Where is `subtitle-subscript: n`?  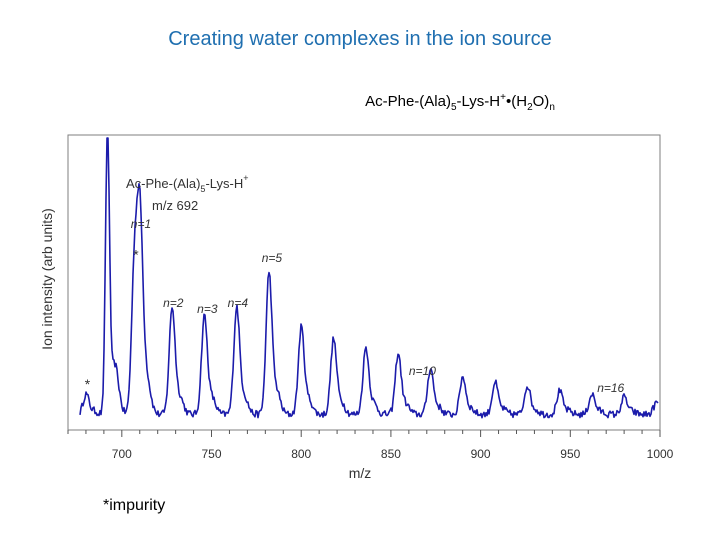 subtitle-subscript: n is located at coordinates (552, 107).